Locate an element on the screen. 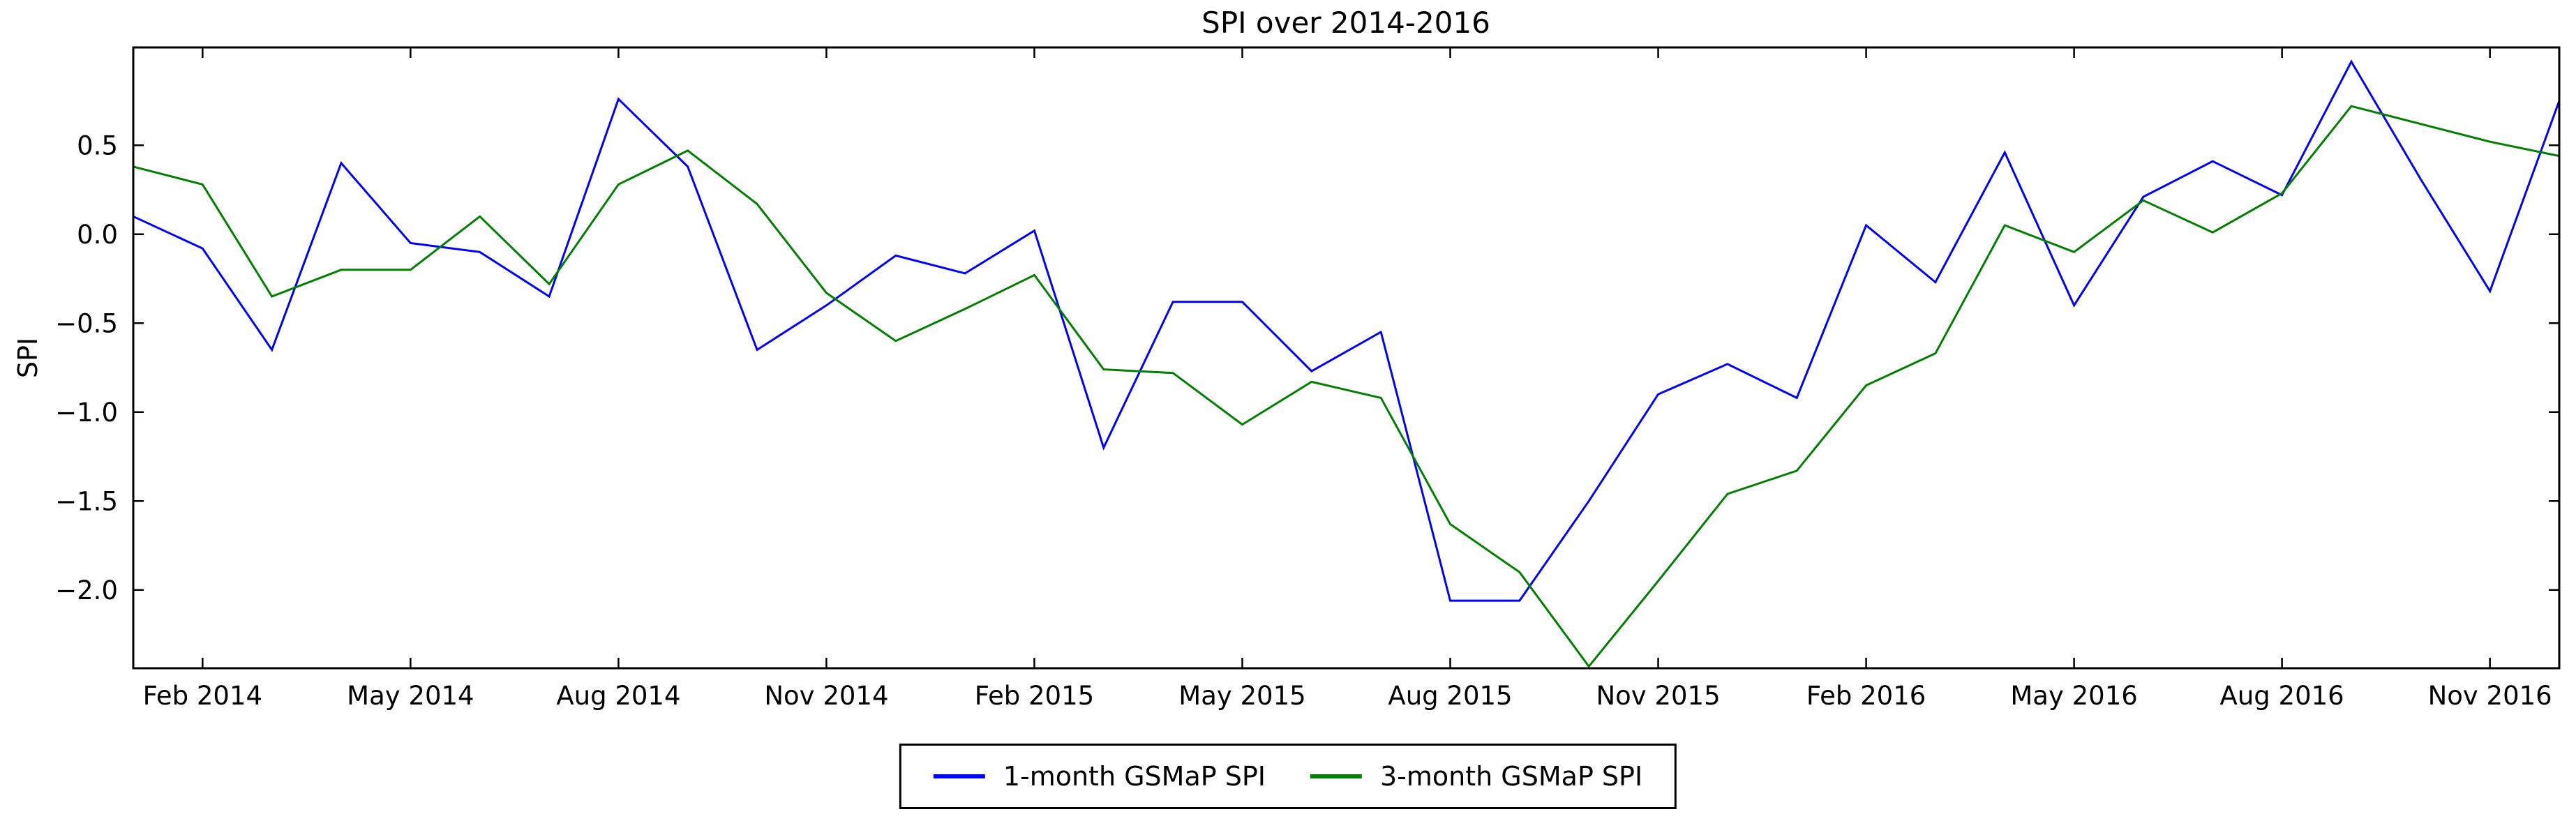 Image resolution: width=2576 pixels, height=821 pixels. y-tick-label: −2.0 is located at coordinates (86, 590).